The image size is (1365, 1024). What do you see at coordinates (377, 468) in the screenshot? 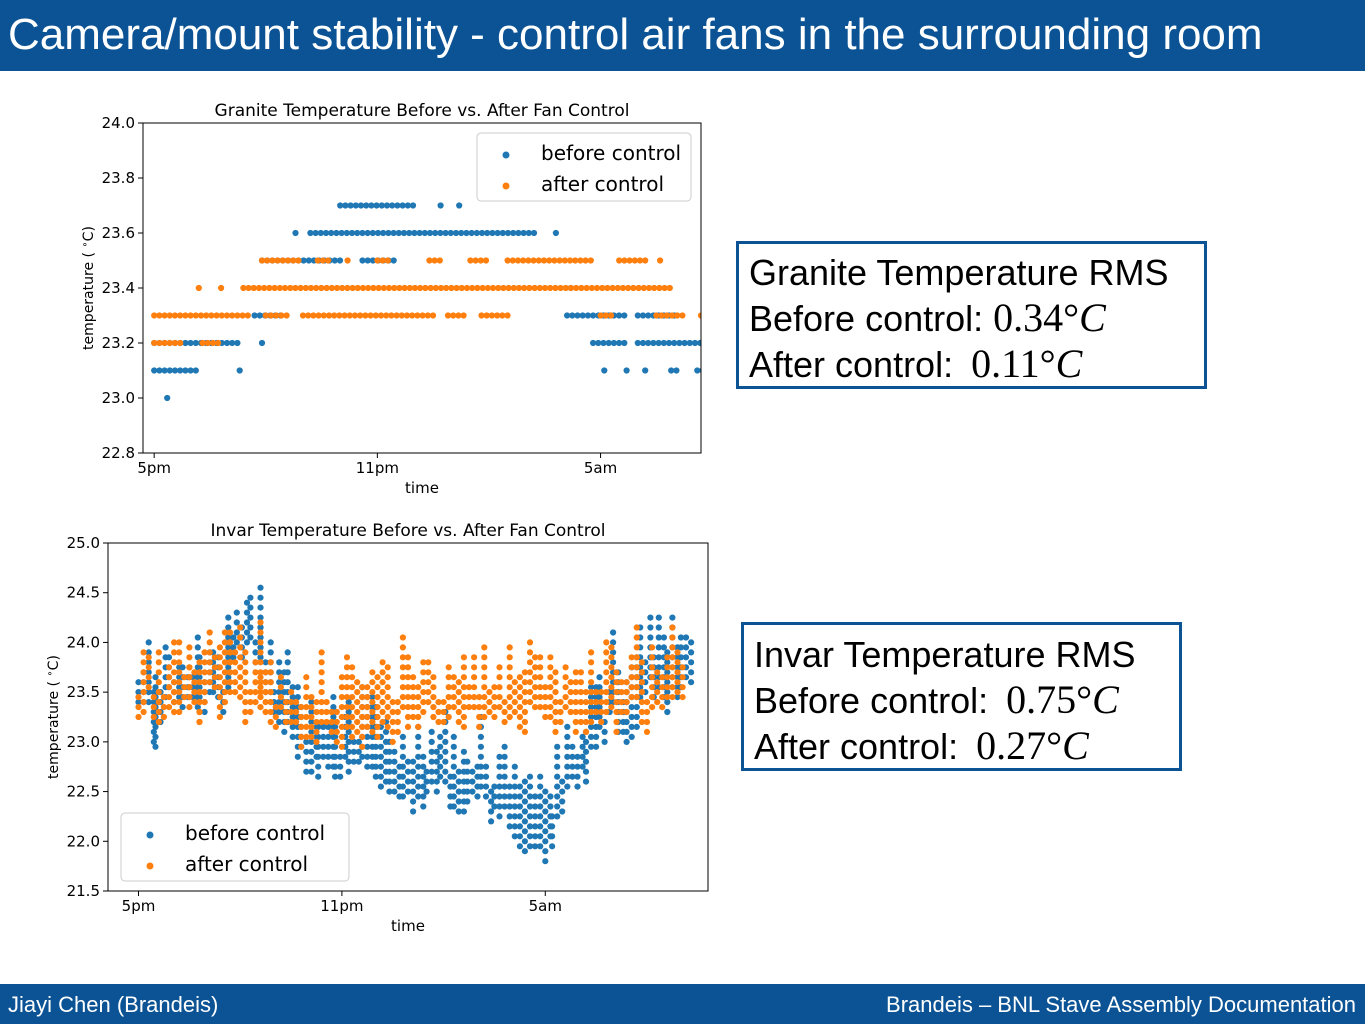
I see `x-tick-label: 11pm` at bounding box center [377, 468].